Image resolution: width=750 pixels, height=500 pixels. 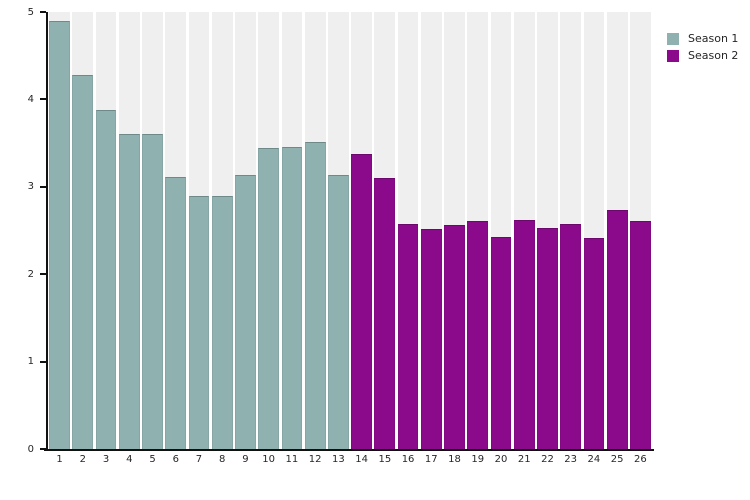 What do you see at coordinates (501, 342) in the screenshot?
I see `bar-season-2-x20` at bounding box center [501, 342].